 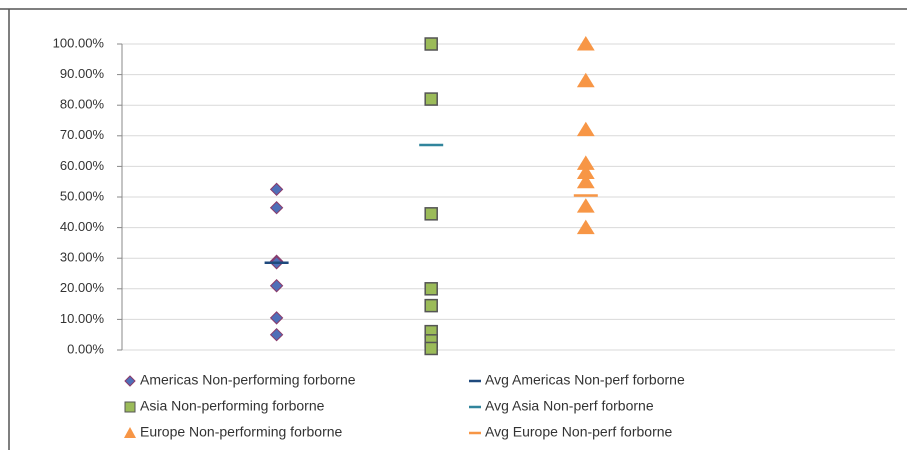 What do you see at coordinates (82, 104) in the screenshot?
I see `y-tick-label: 80.00%` at bounding box center [82, 104].